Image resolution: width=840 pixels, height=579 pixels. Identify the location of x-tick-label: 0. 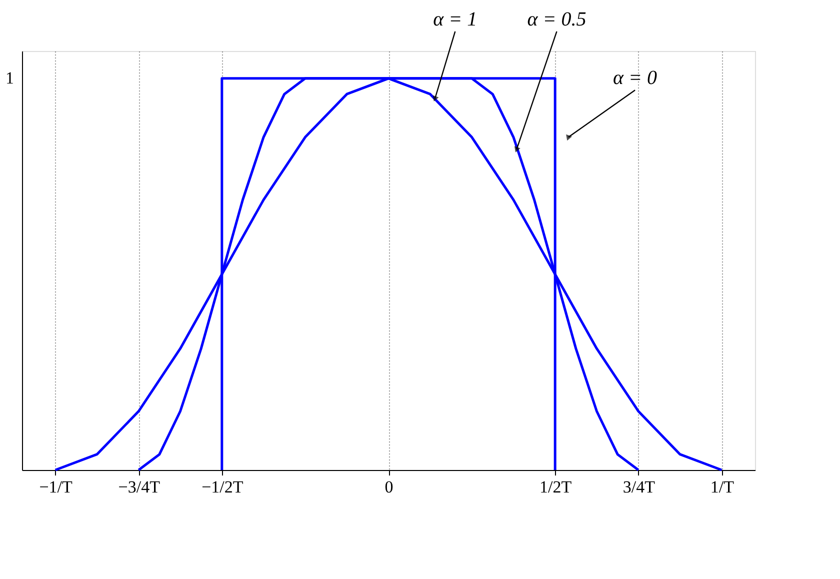
(389, 487).